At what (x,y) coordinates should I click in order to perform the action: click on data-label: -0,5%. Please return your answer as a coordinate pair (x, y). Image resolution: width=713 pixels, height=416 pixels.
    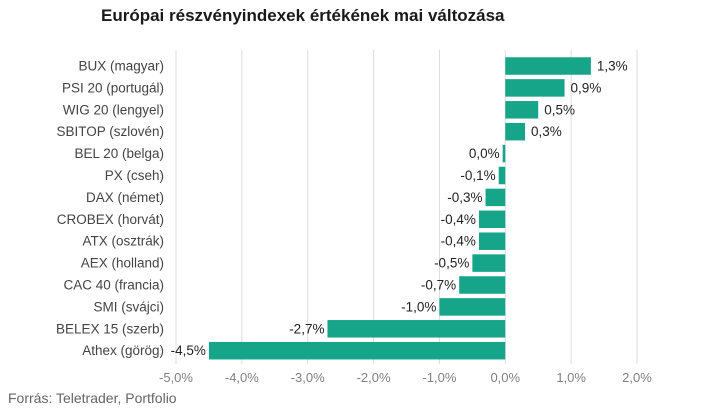
    Looking at the image, I should click on (451, 263).